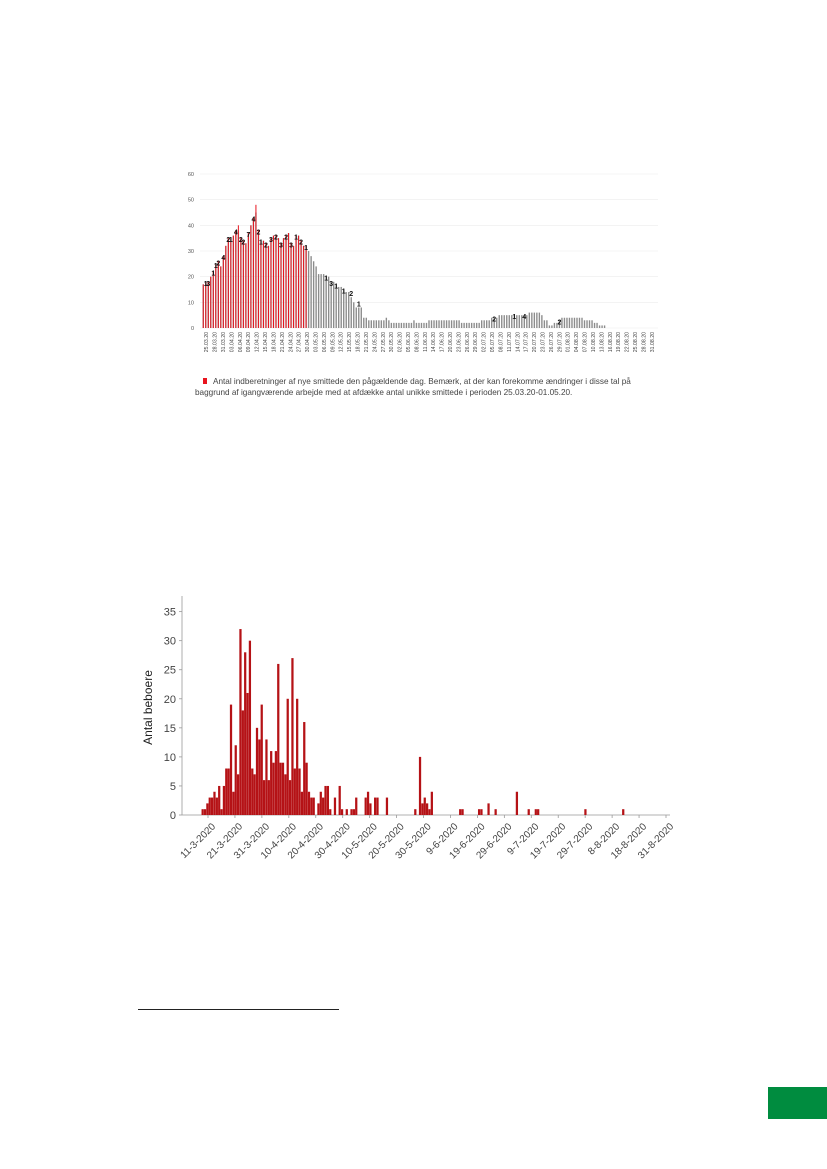  Describe the element at coordinates (544, 342) in the screenshot. I see `x-tick-label: 23.07.20` at that location.